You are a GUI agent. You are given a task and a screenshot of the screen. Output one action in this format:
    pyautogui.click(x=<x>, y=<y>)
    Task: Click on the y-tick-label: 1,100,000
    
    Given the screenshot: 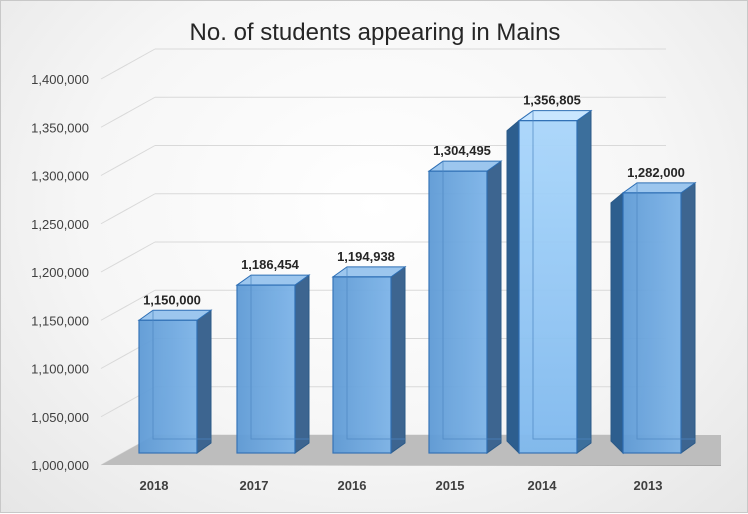 What is the action you would take?
    pyautogui.click(x=60, y=369)
    